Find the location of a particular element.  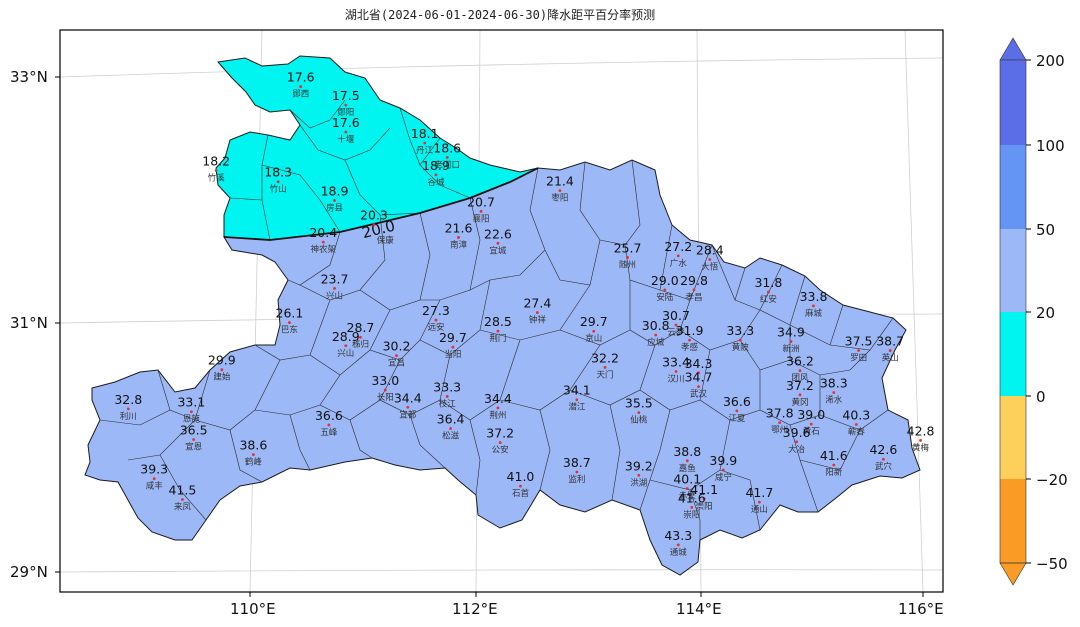

station-name: 石首 is located at coordinates (521, 493).